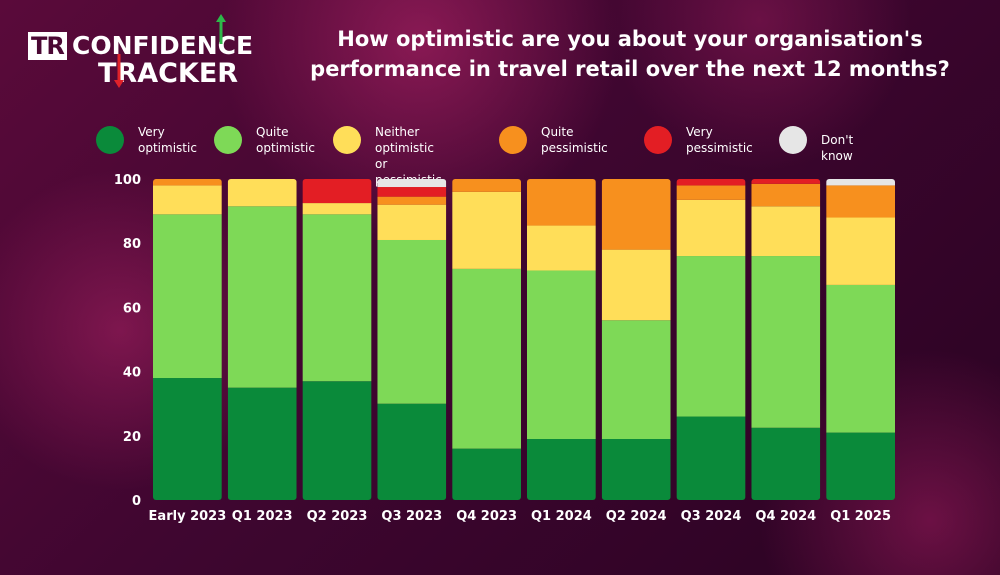 The height and width of the screenshot is (575, 1000). I want to click on y-tick-label: 60, so click(132, 308).